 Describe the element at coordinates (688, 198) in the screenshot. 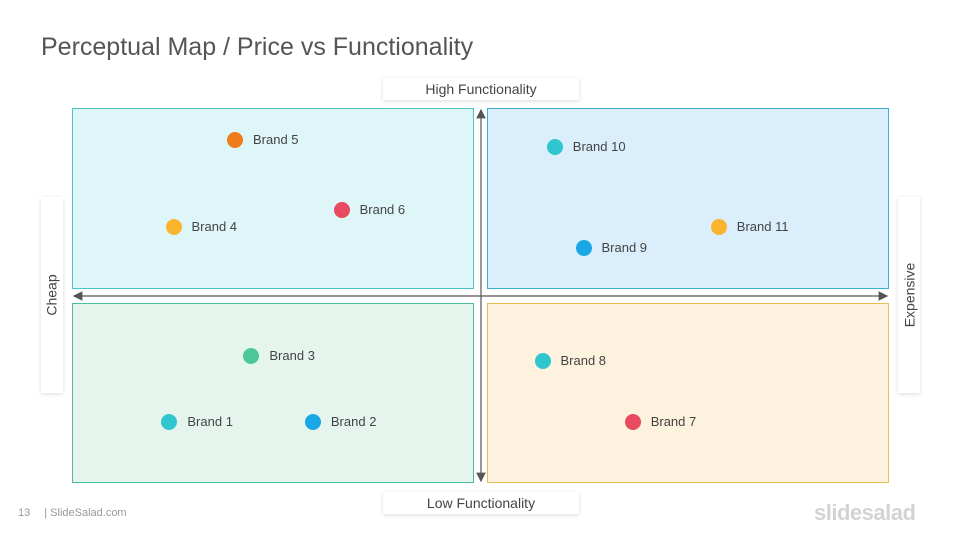

I see `quadrant-expensive-high` at that location.